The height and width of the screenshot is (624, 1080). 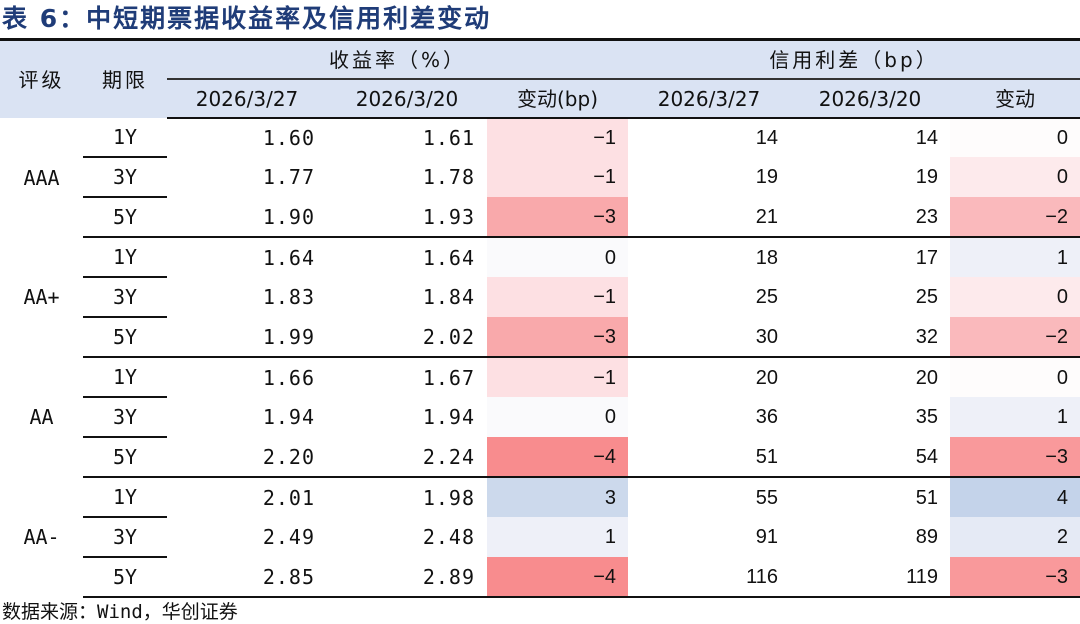 I want to click on table-row: AAA 1Y 1.60 1.61 −1 14 14 0, so click(x=540, y=154).